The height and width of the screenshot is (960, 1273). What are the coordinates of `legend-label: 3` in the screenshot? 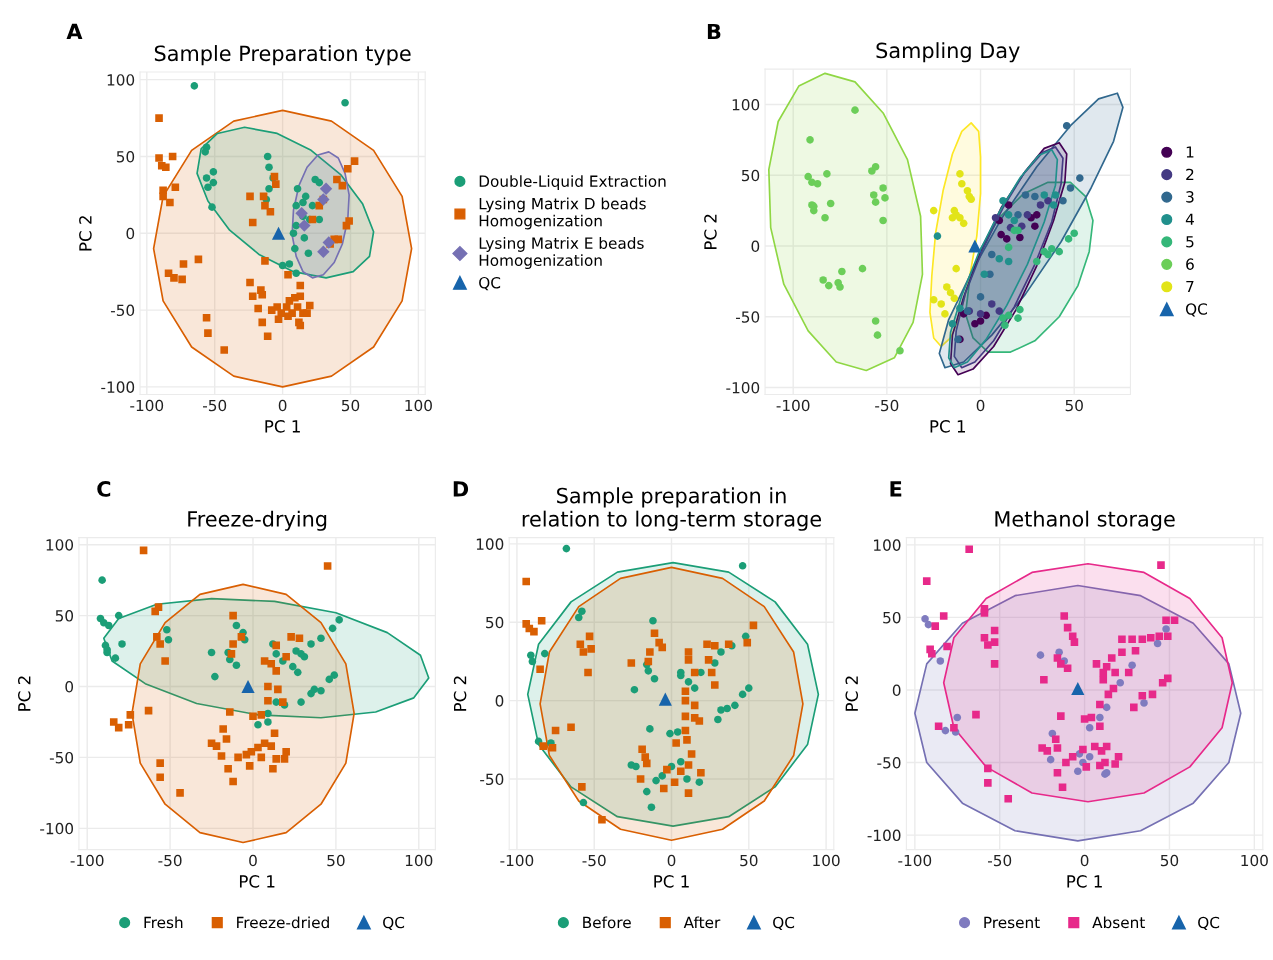 It's located at (1190, 197).